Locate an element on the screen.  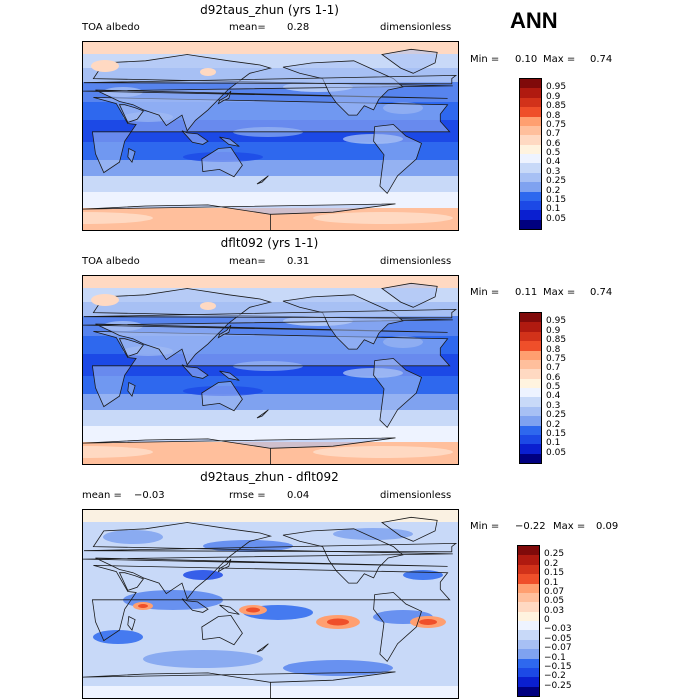
min-value: 0.11 is located at coordinates (526, 292).